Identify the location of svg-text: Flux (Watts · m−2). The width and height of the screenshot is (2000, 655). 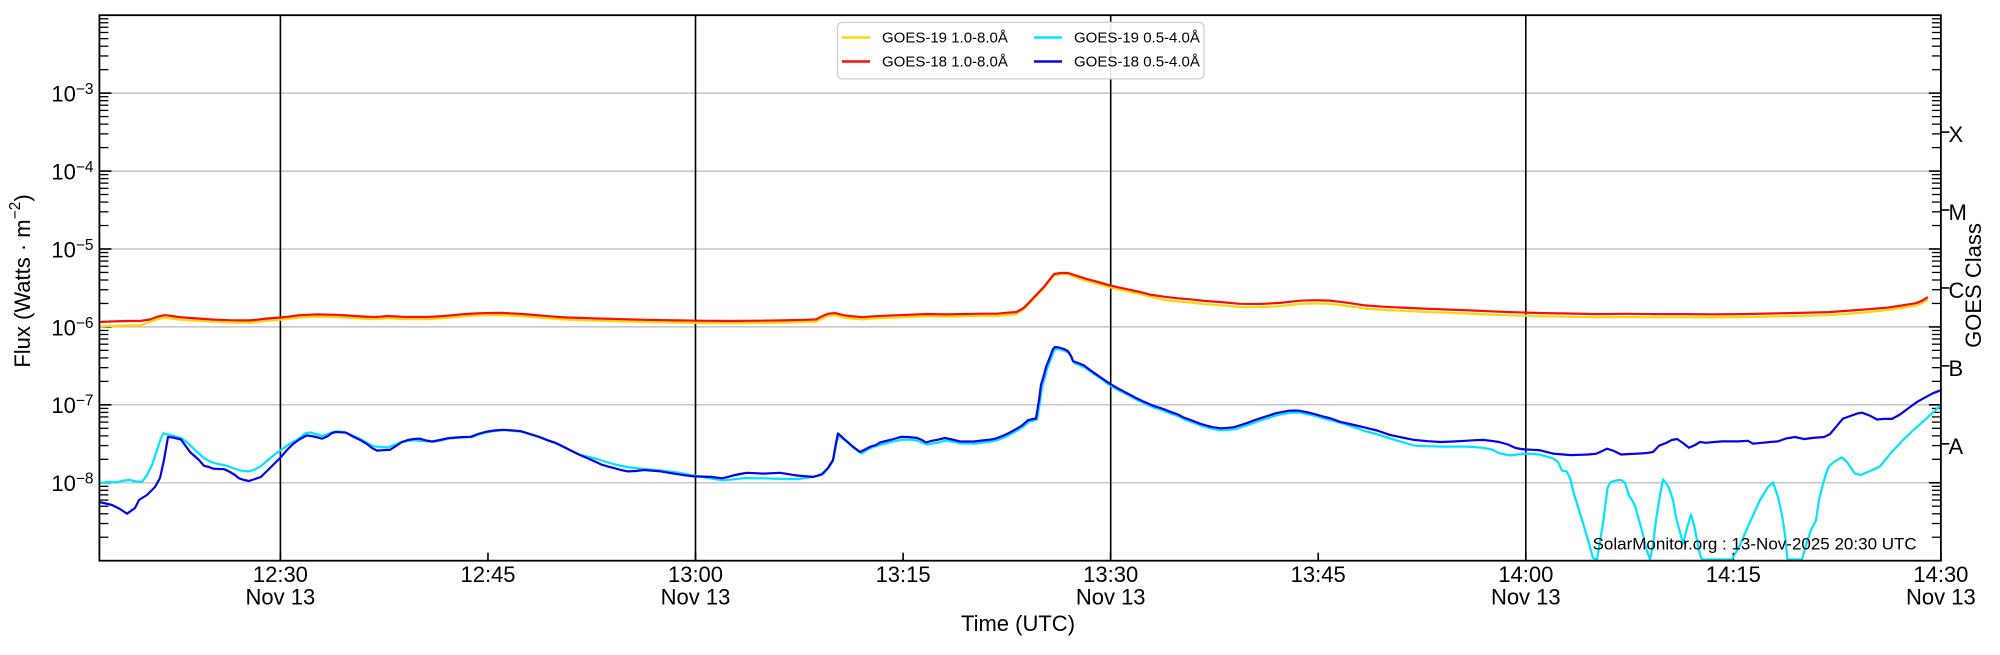
(21, 280).